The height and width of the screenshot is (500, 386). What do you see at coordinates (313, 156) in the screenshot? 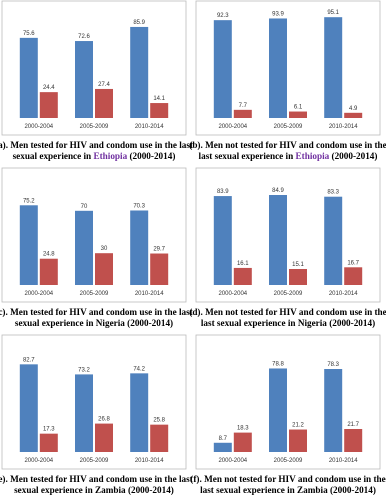
I see `caption-country: Ethiopia` at bounding box center [313, 156].